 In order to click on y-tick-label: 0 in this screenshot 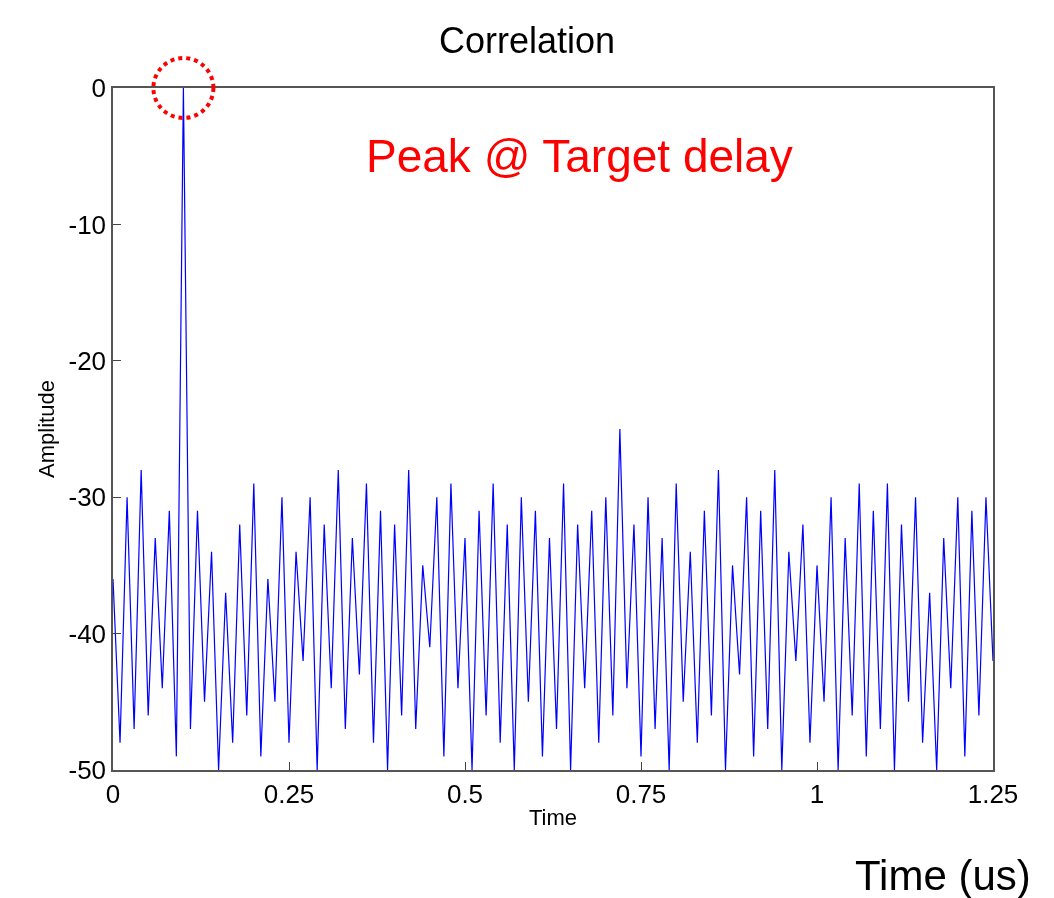, I will do `click(99, 88)`.